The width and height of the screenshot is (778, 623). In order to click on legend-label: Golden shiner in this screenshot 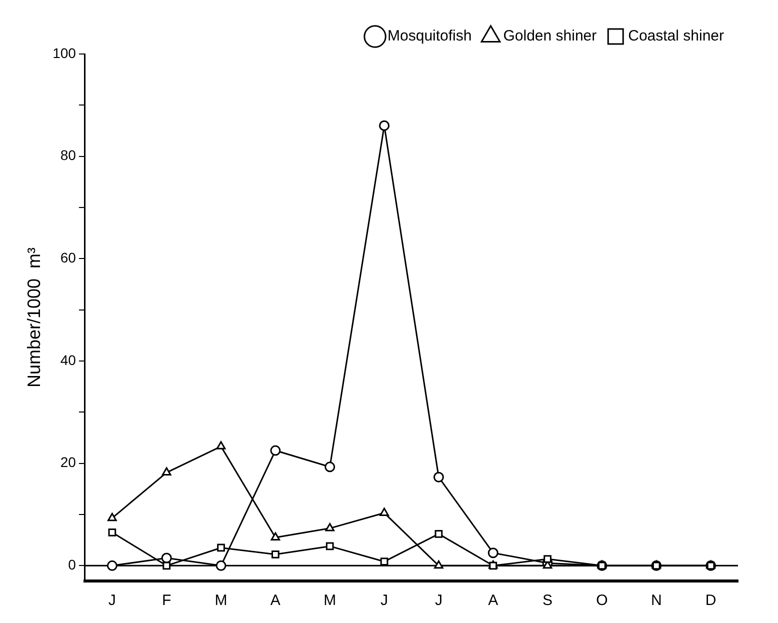, I will do `click(550, 36)`.